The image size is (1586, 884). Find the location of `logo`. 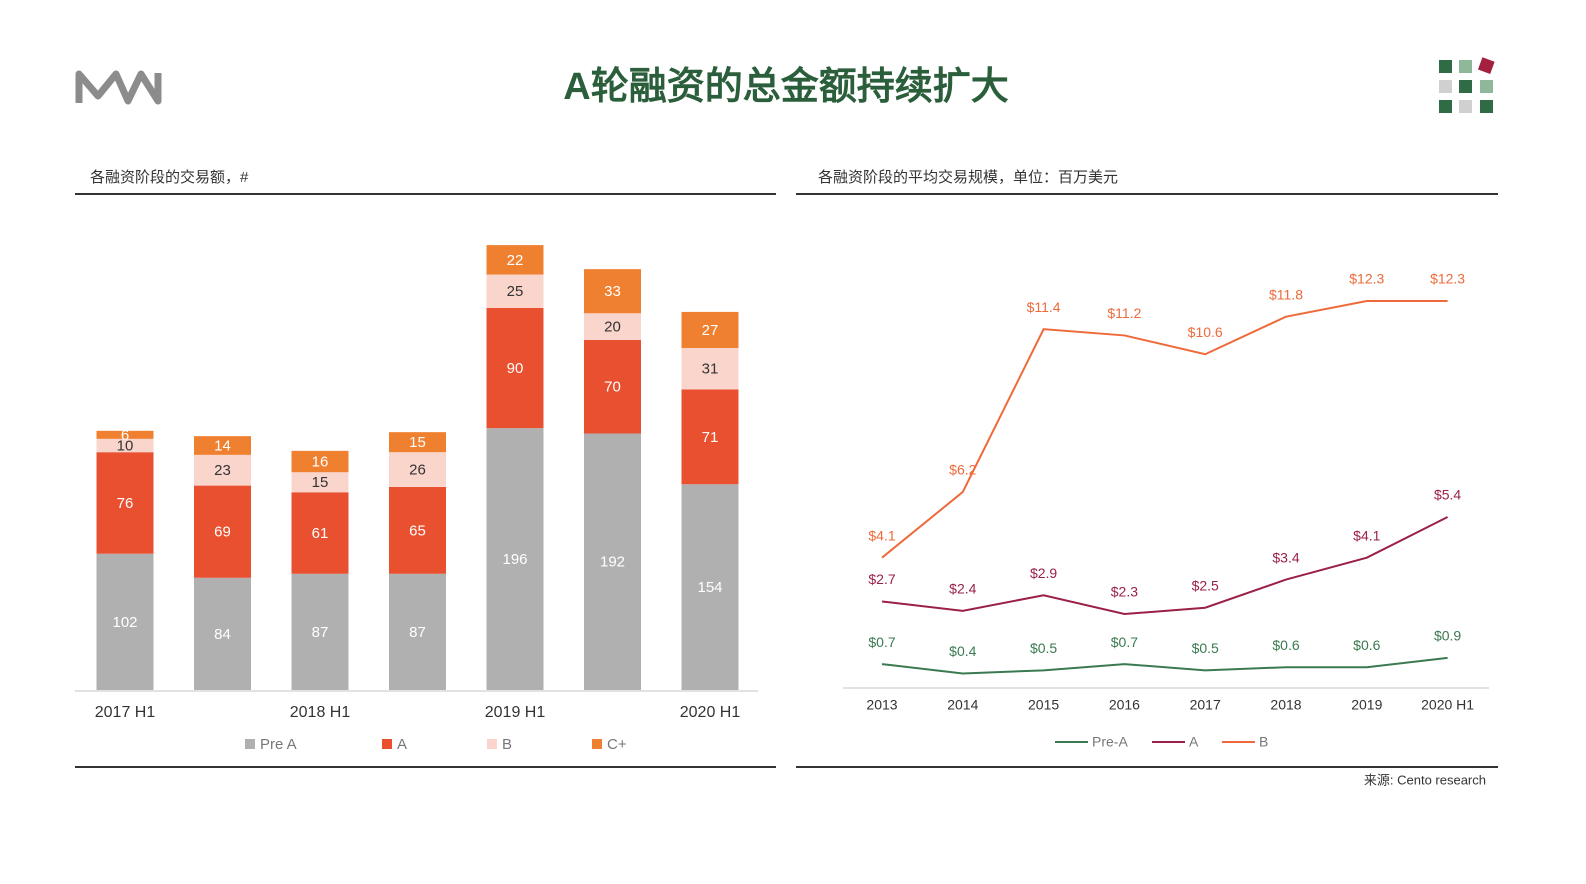

logo is located at coordinates (118, 87).